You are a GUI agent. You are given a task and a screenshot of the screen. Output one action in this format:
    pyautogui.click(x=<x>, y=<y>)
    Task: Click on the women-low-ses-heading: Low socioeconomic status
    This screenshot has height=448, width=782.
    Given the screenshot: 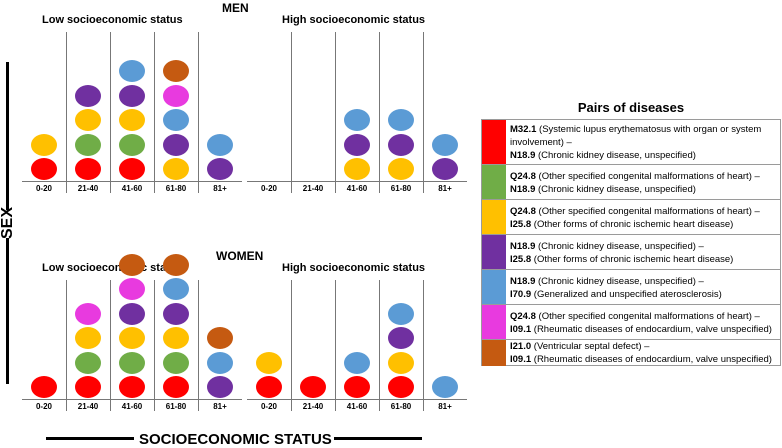 What is the action you would take?
    pyautogui.click(x=112, y=268)
    